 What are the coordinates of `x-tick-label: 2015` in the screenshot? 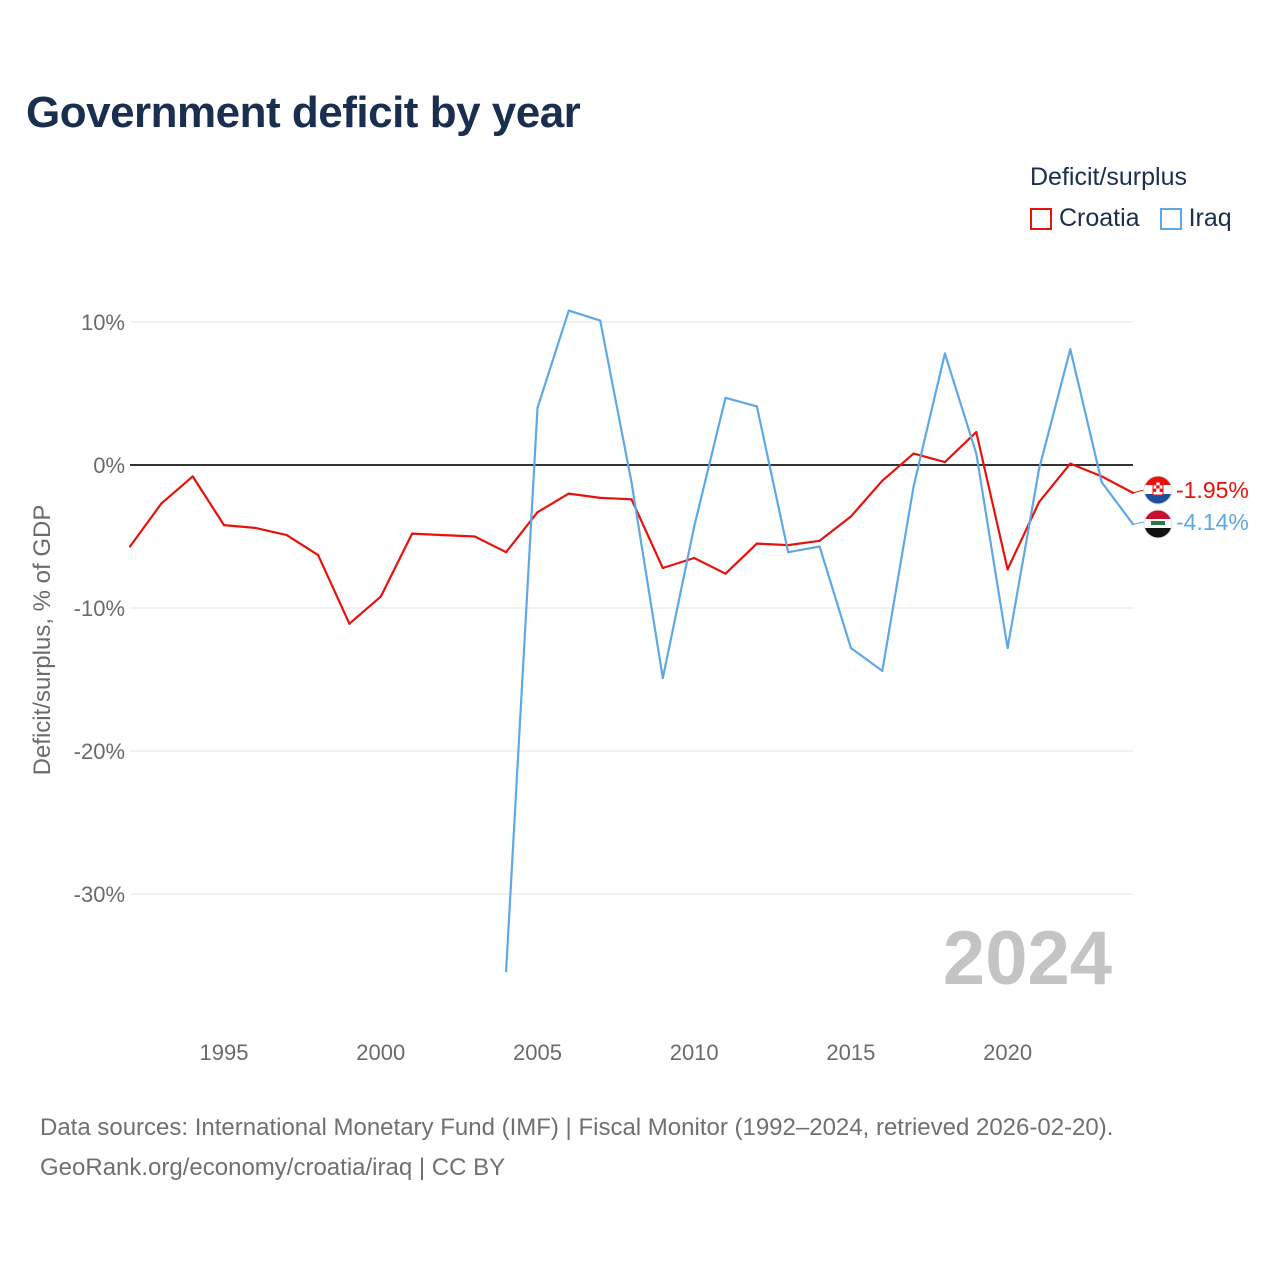 It's located at (850, 1052).